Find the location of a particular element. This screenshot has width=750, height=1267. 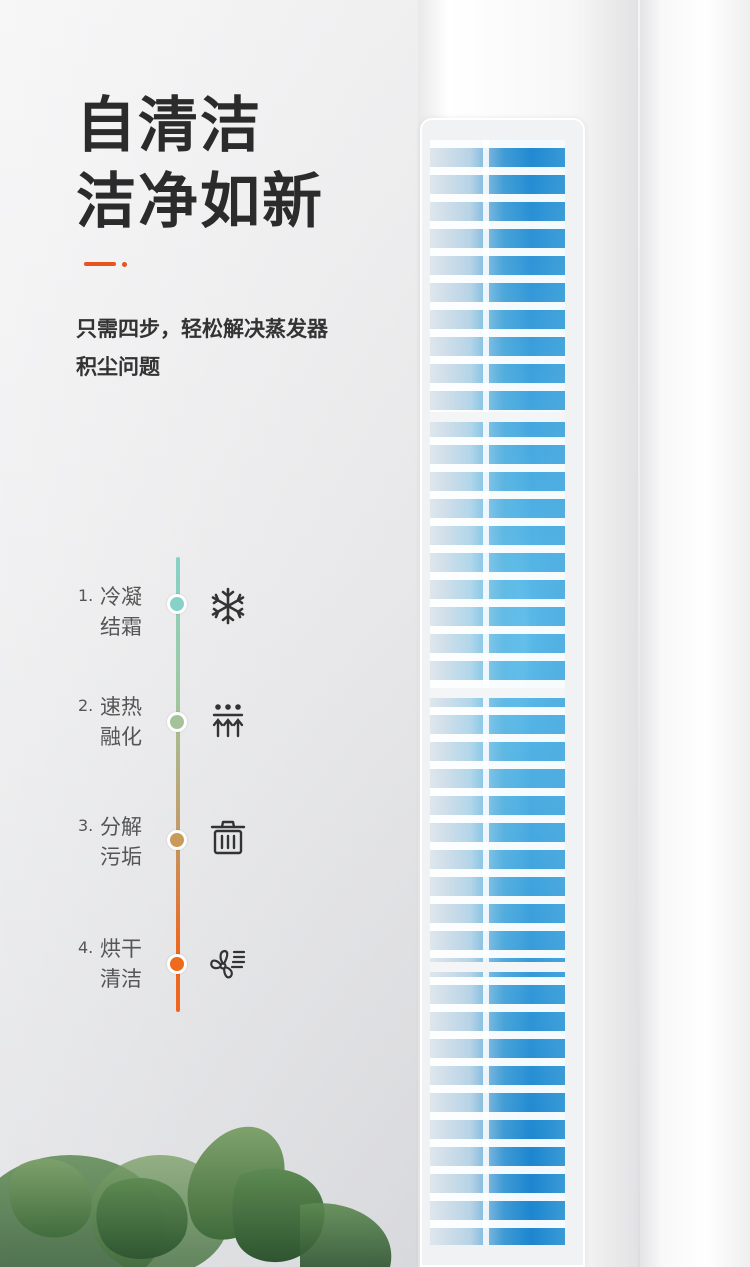

trash-bin-icon is located at coordinates (228, 837).